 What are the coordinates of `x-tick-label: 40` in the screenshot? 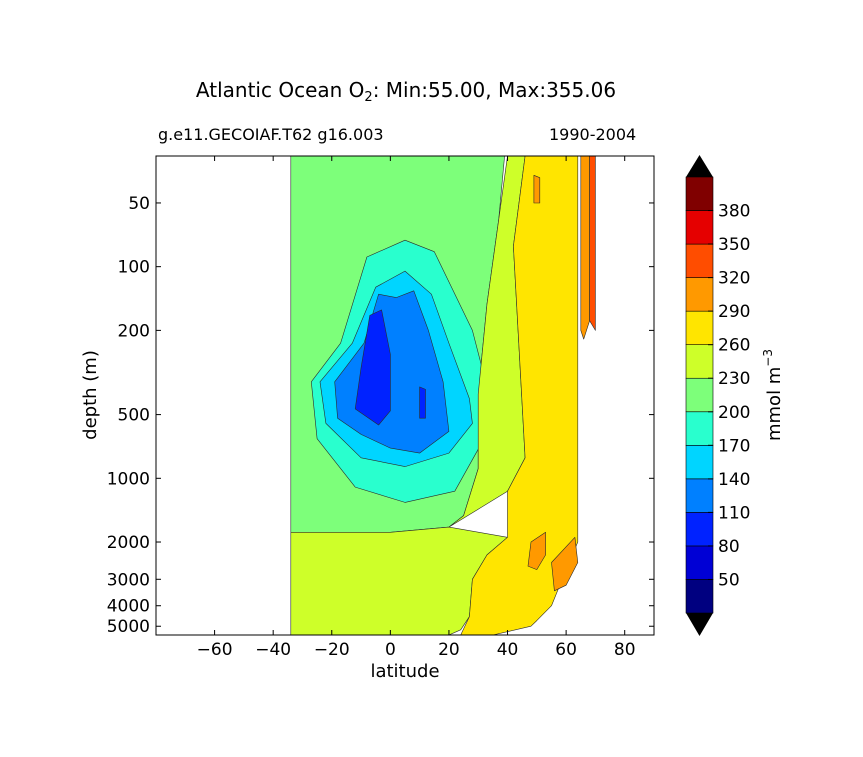 It's located at (508, 650).